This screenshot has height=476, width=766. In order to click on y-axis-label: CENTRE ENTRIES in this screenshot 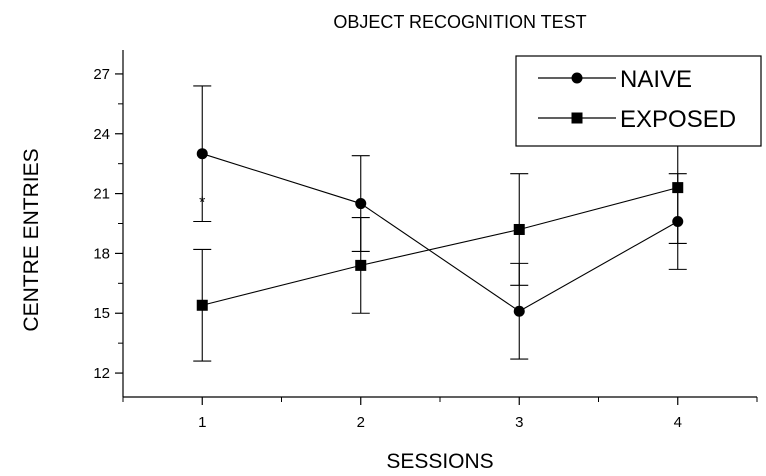, I will do `click(31, 239)`.